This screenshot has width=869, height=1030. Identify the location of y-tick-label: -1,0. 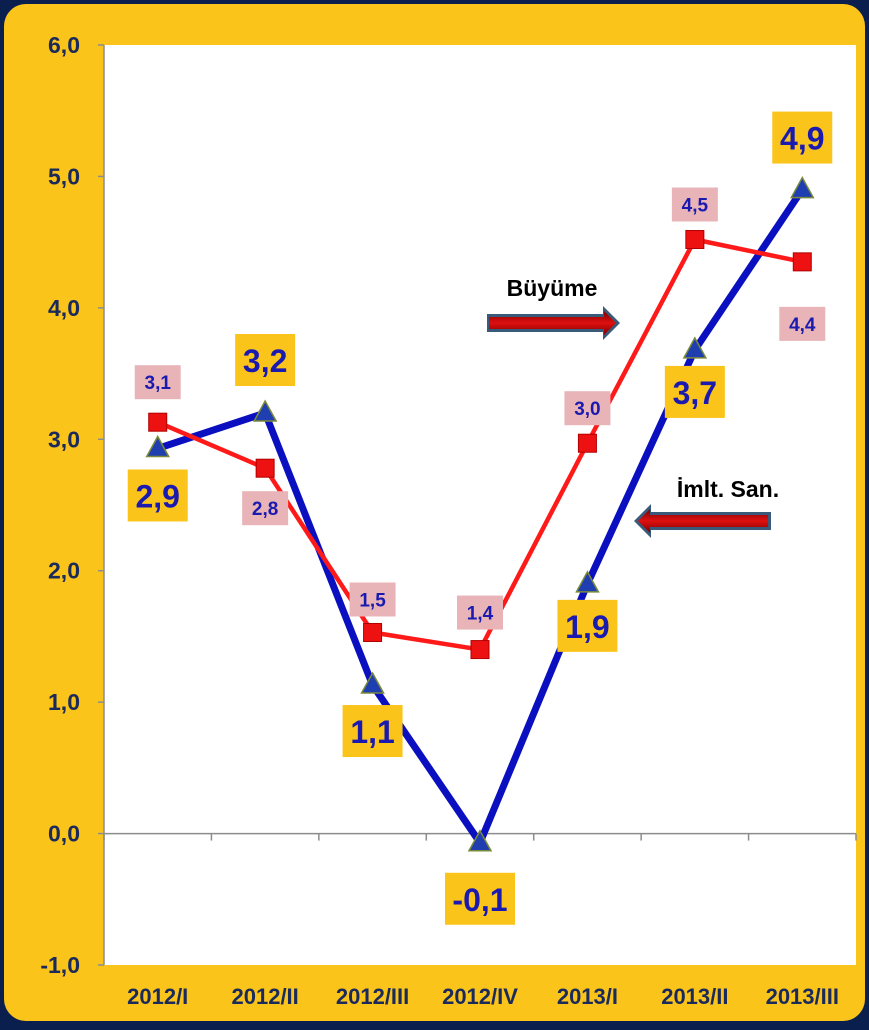
(60, 965).